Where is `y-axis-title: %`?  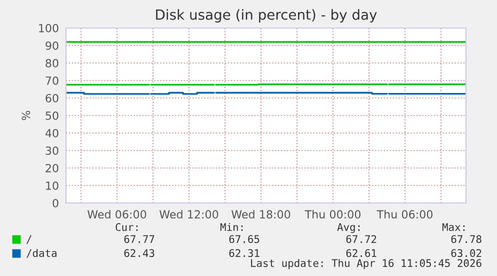 y-axis-title: % is located at coordinates (26, 115).